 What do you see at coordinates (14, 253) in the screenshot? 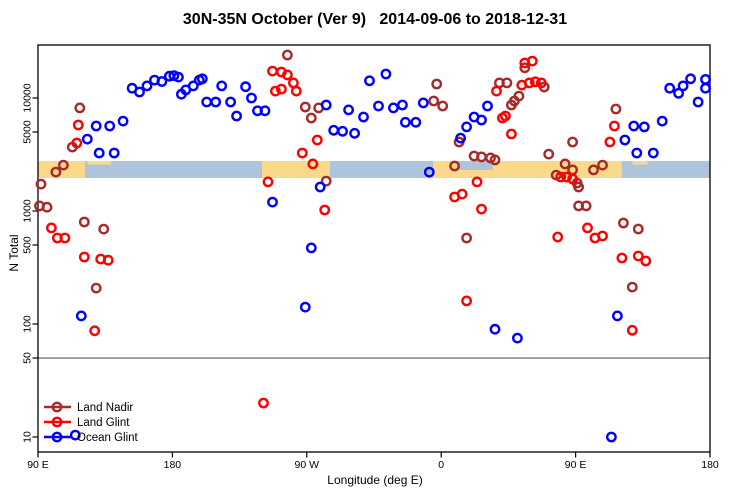
I see `y-axis-title: N Total` at bounding box center [14, 253].